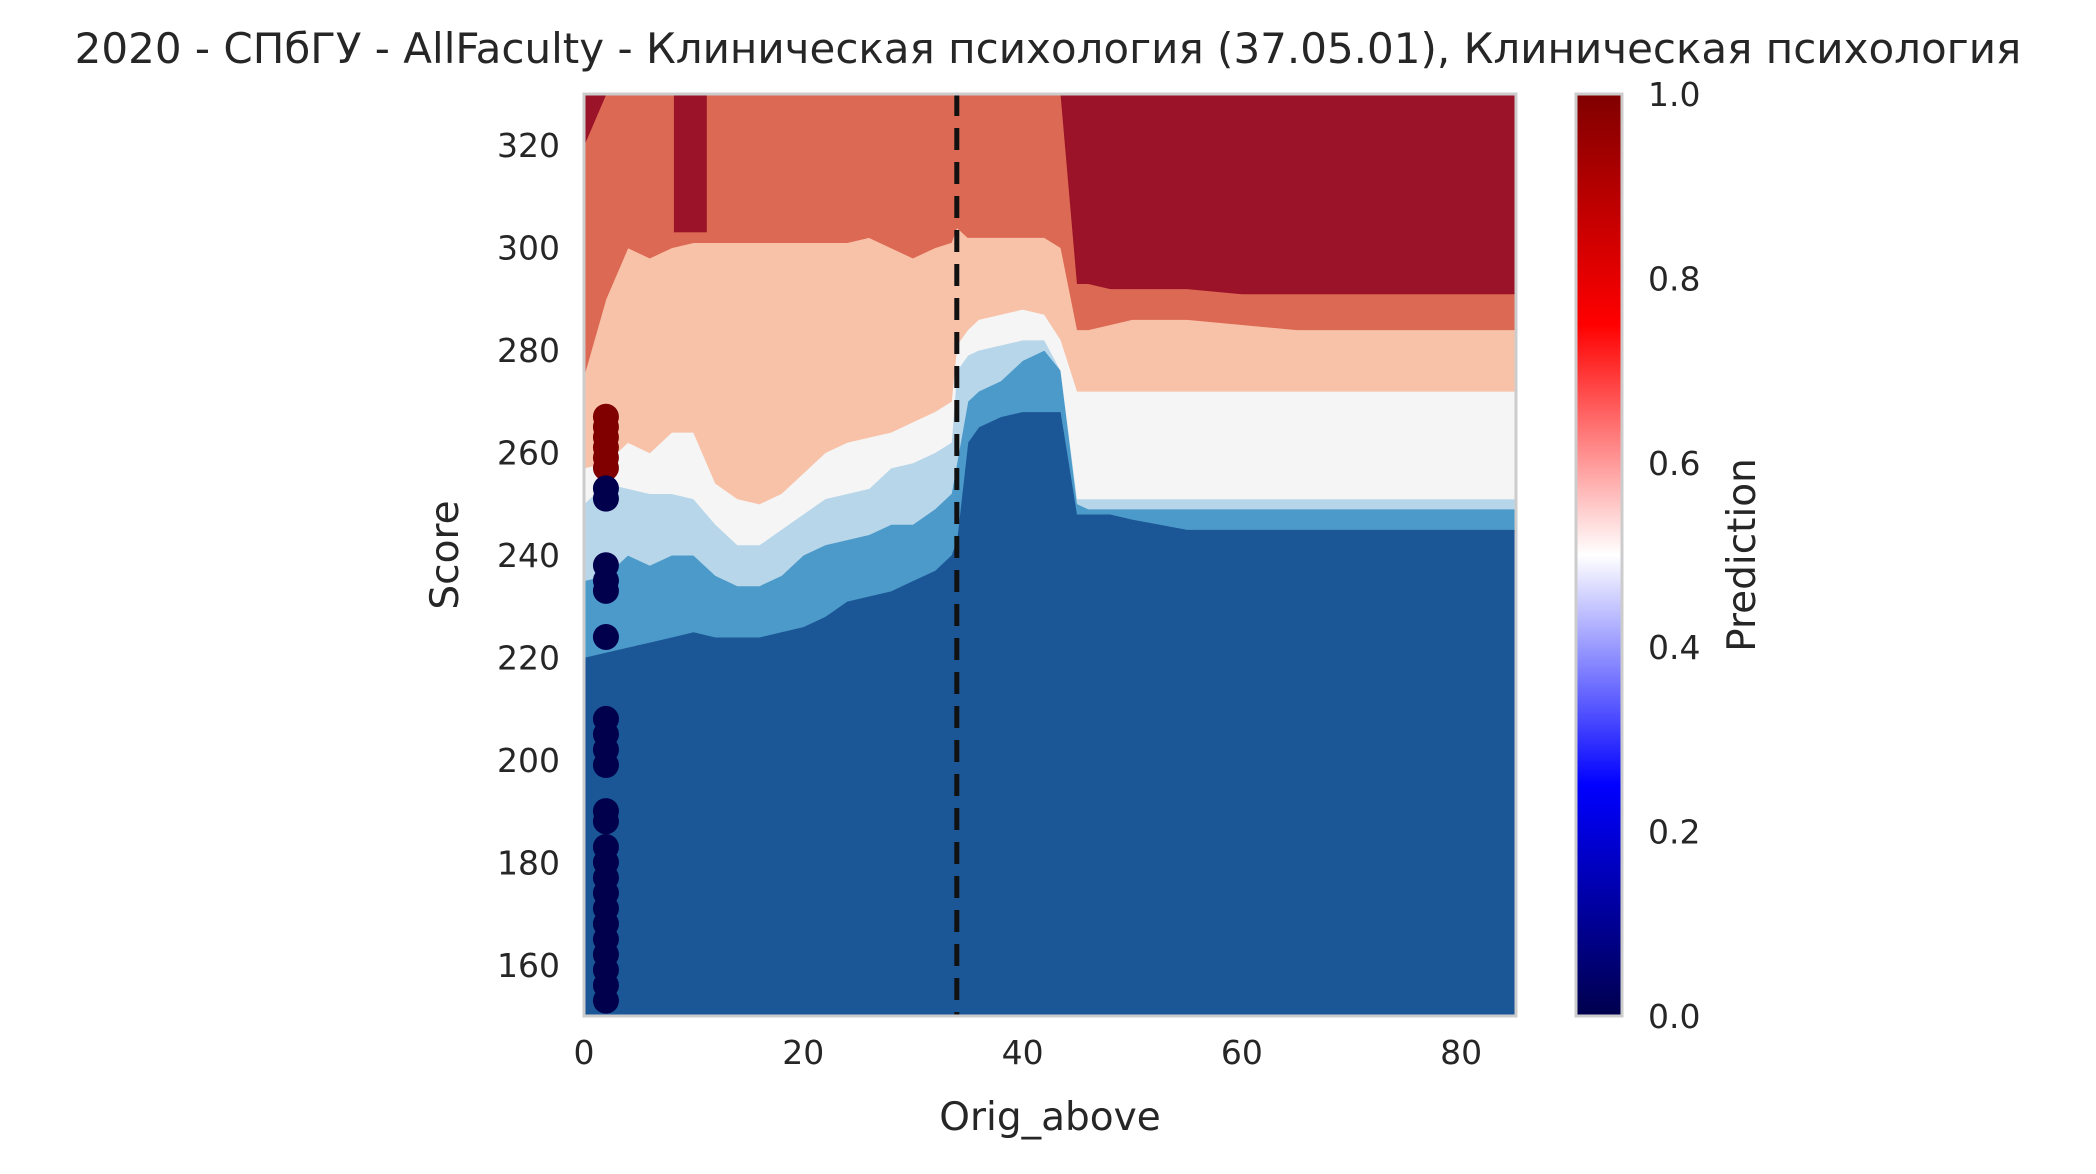 Image resolution: width=2096 pixels, height=1174 pixels. Describe the element at coordinates (1461, 1052) in the screenshot. I see `x-tick-label: 80` at that location.